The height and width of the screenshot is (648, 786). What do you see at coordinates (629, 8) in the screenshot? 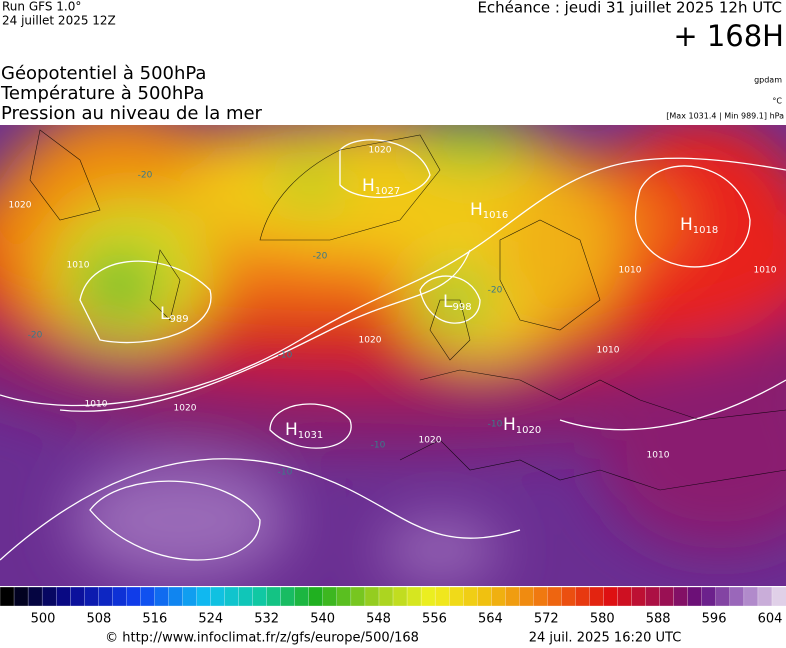
I see `valid-time: Echéance : jeudi 31 juillet 2025 12h UTC` at bounding box center [629, 8].